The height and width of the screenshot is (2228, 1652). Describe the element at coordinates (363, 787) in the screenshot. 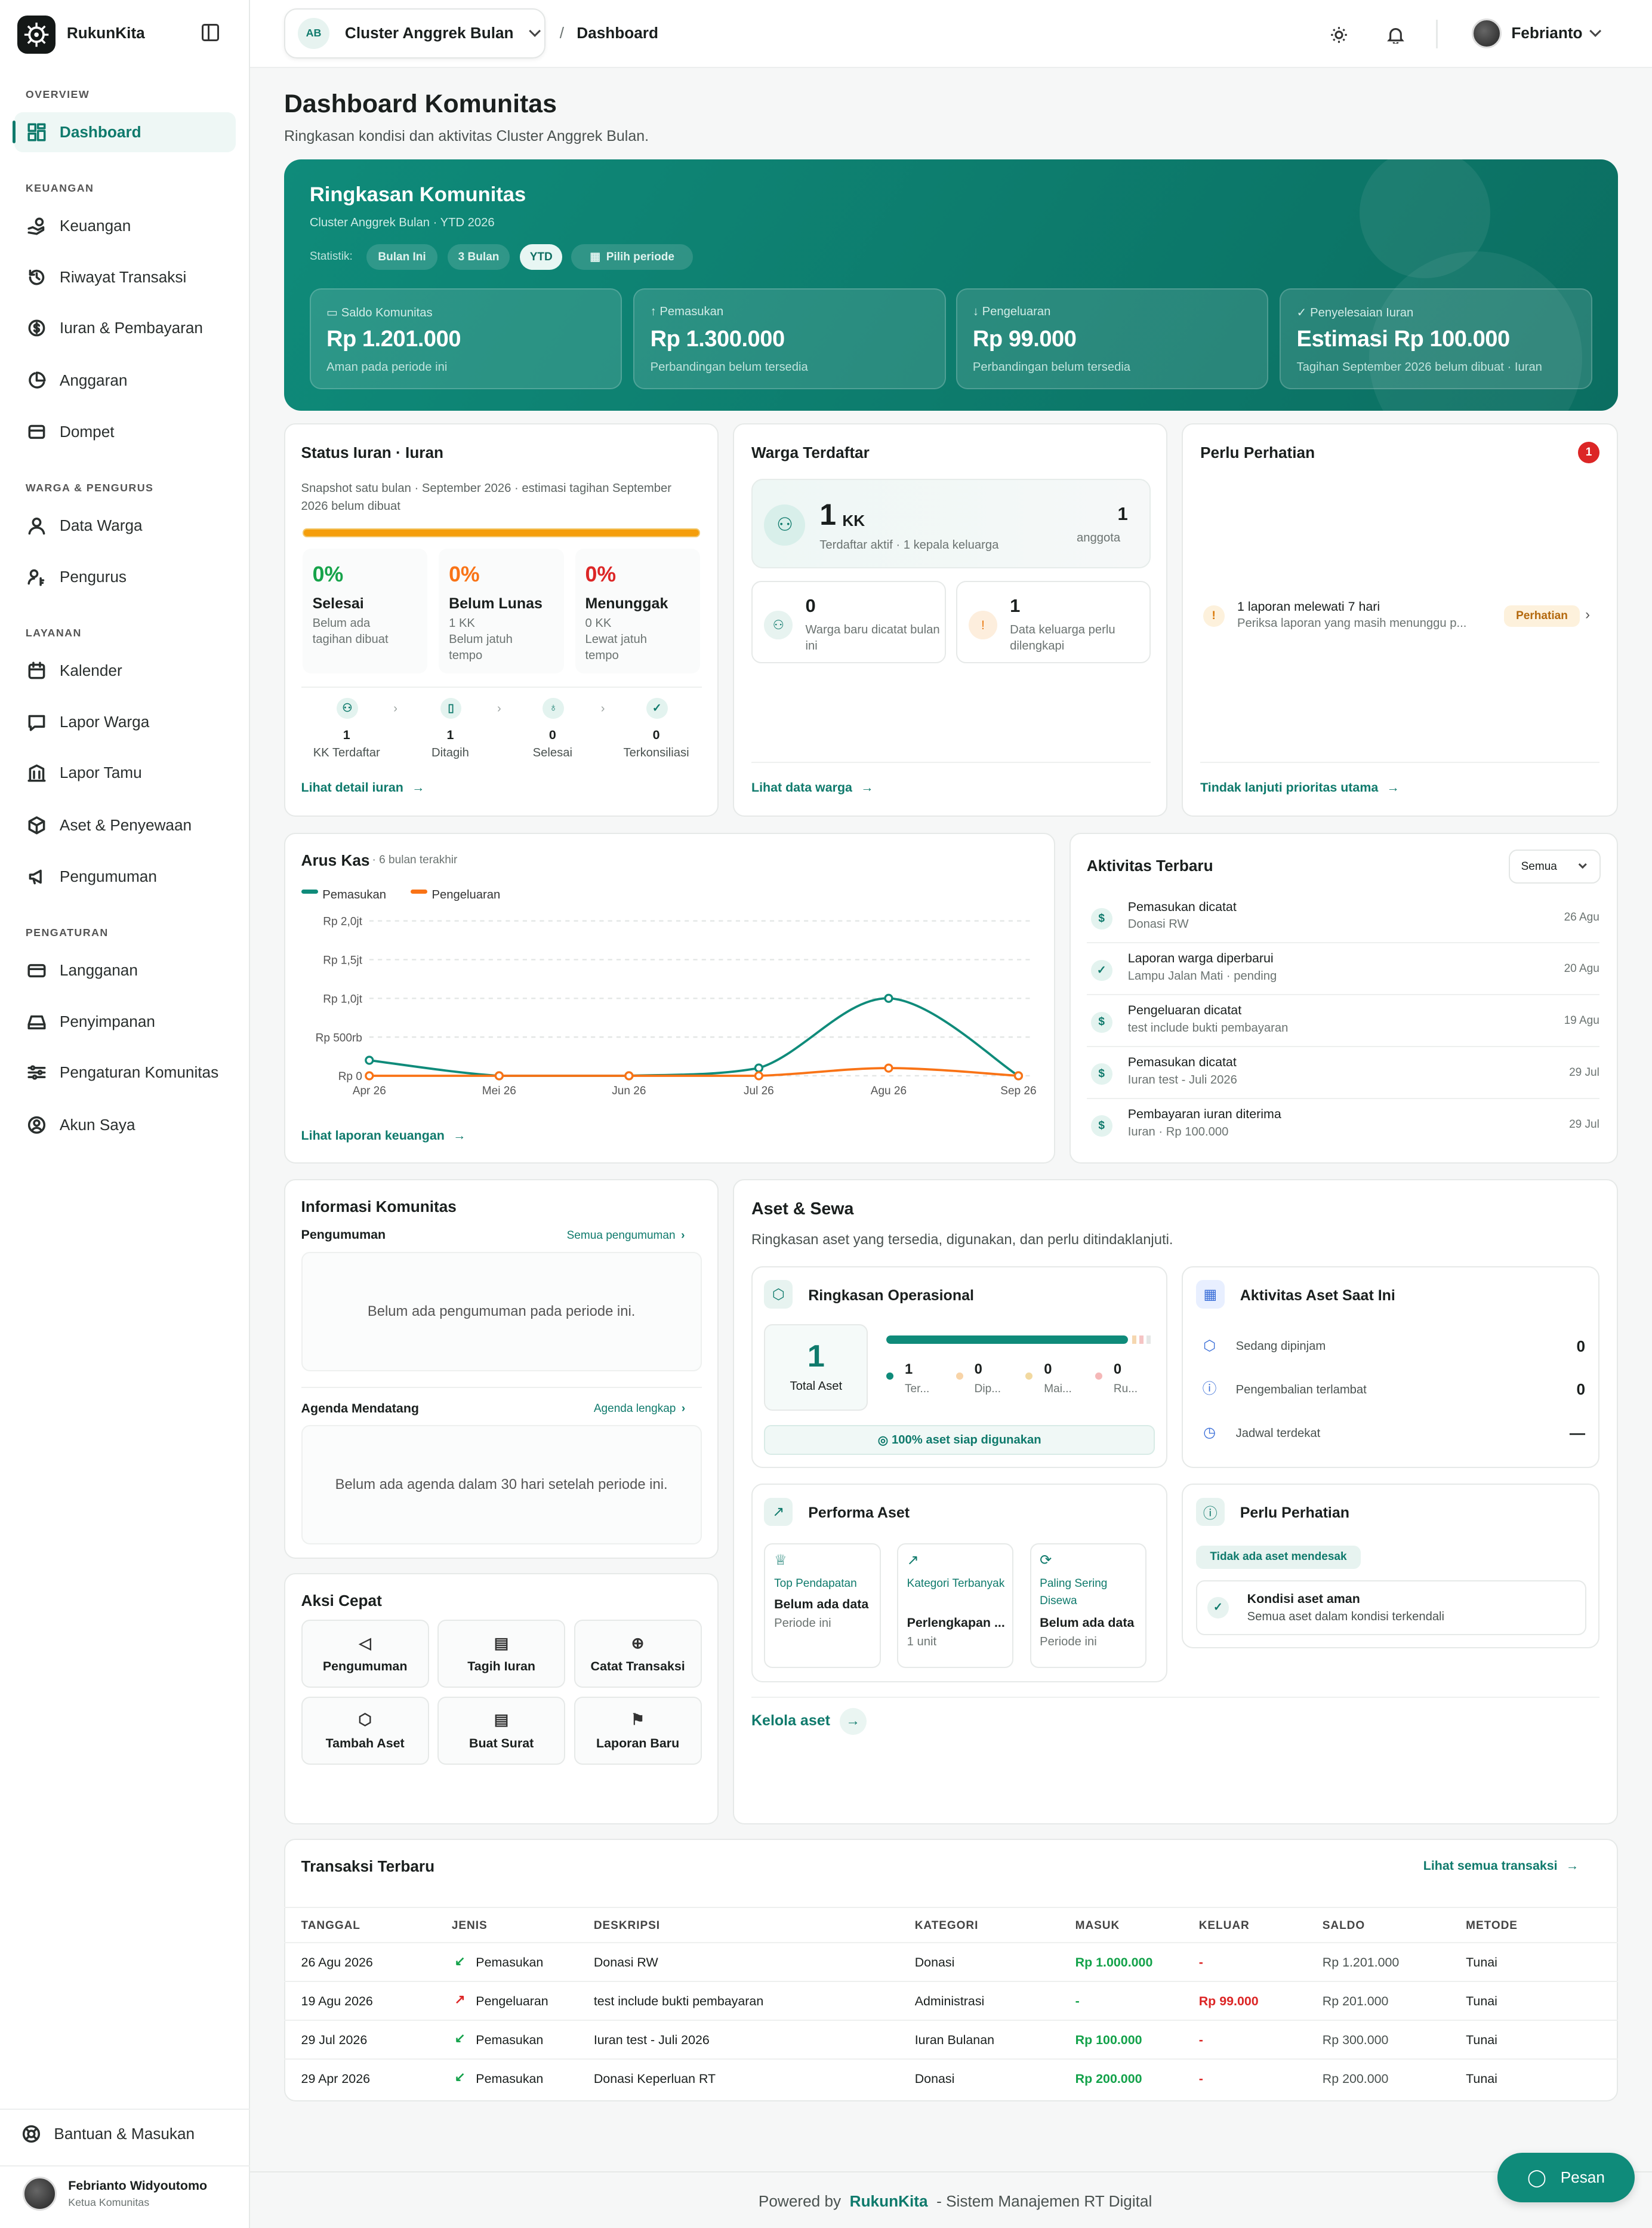

I see `link-detail-iuran: Lihat detail iuran →` at that location.